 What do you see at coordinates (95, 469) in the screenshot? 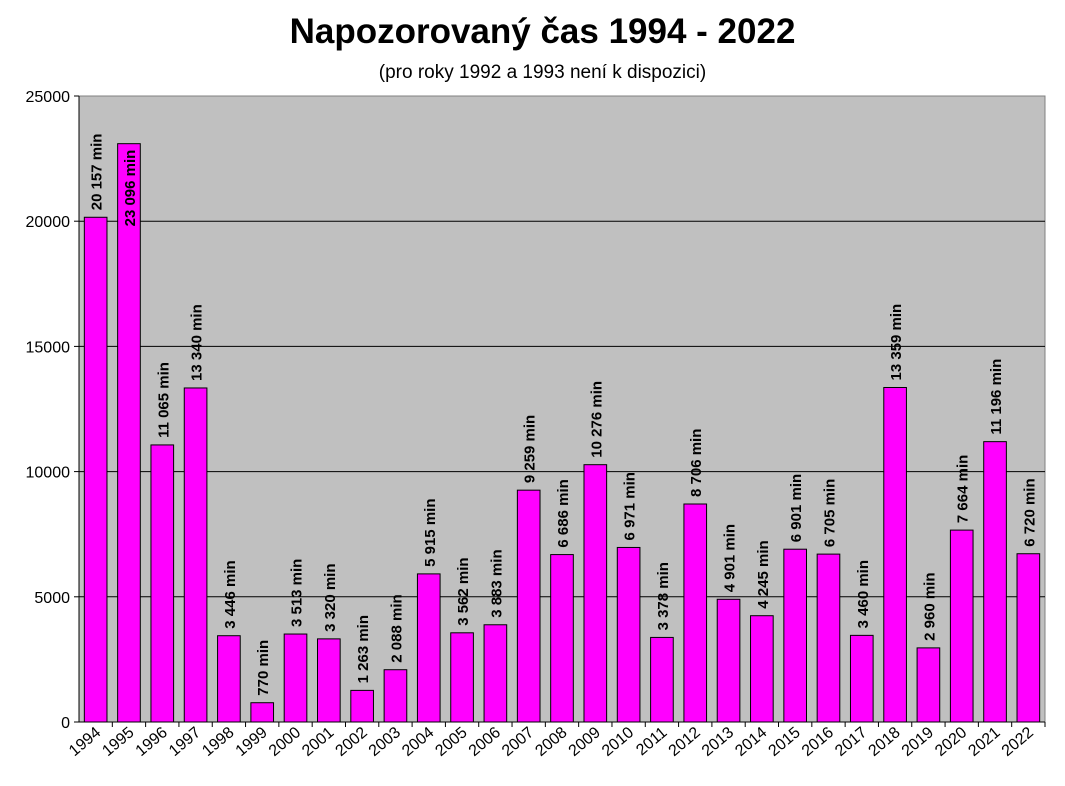
I see `bar-1994` at bounding box center [95, 469].